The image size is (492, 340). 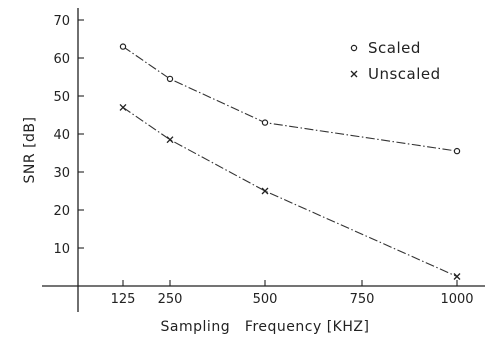 I want to click on y-ticks: 10 20 30 40 50 60 70, so click(x=68, y=135).